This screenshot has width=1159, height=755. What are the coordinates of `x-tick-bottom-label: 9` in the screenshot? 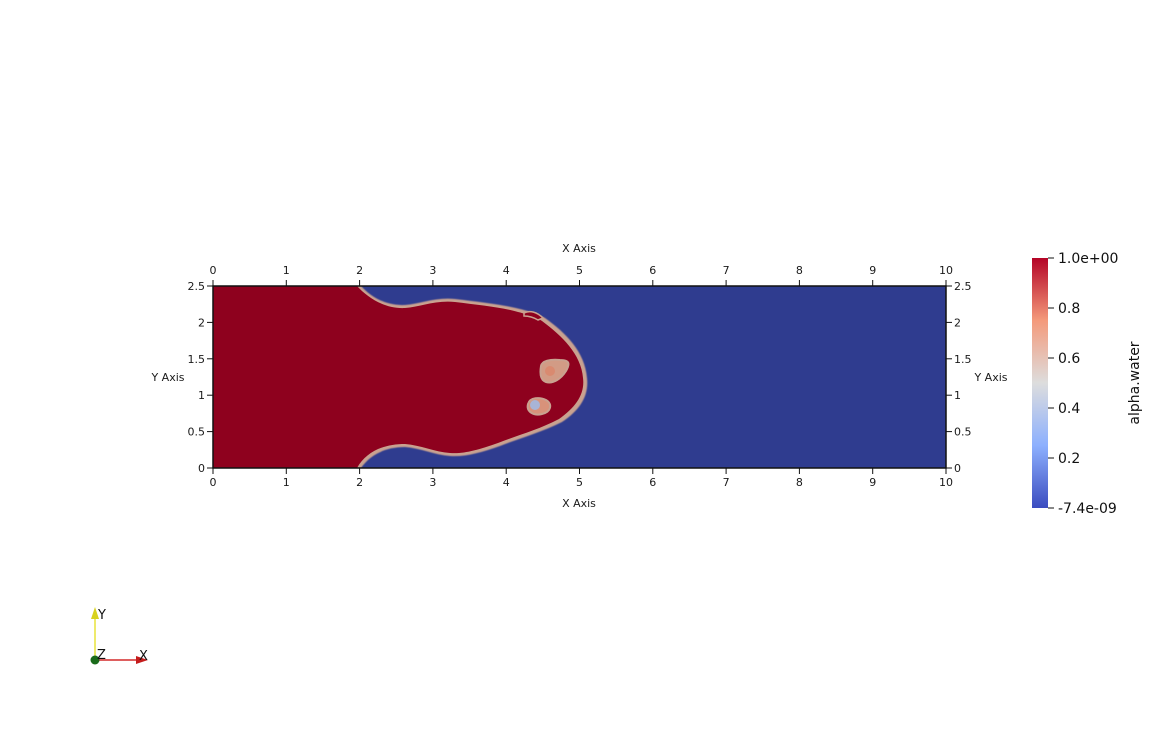 It's located at (872, 482).